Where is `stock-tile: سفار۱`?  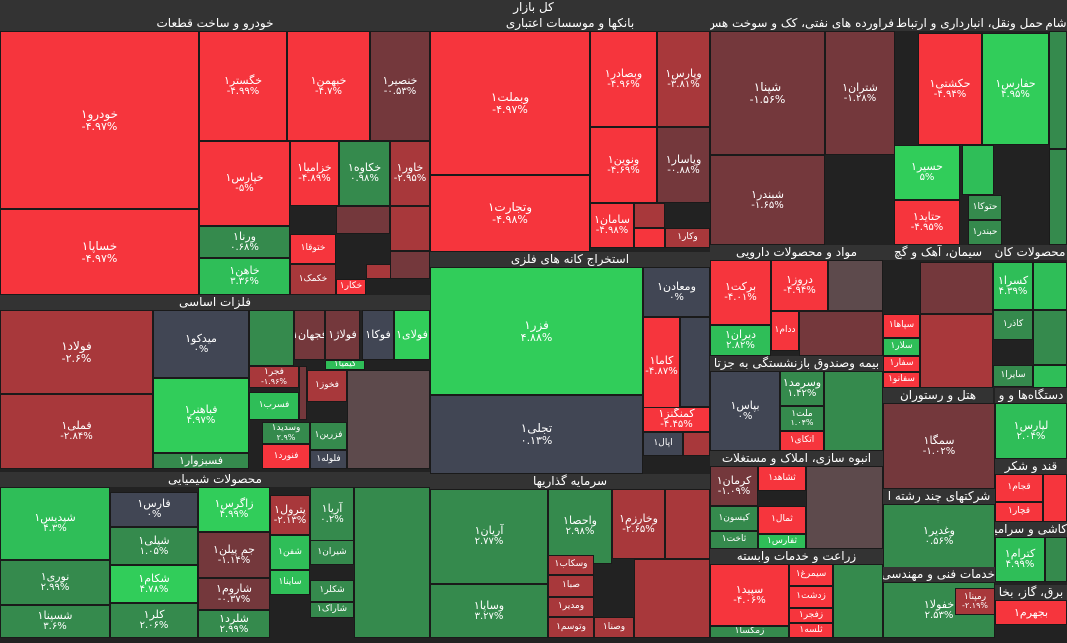
stock-tile: سفار۱ is located at coordinates (901, 364).